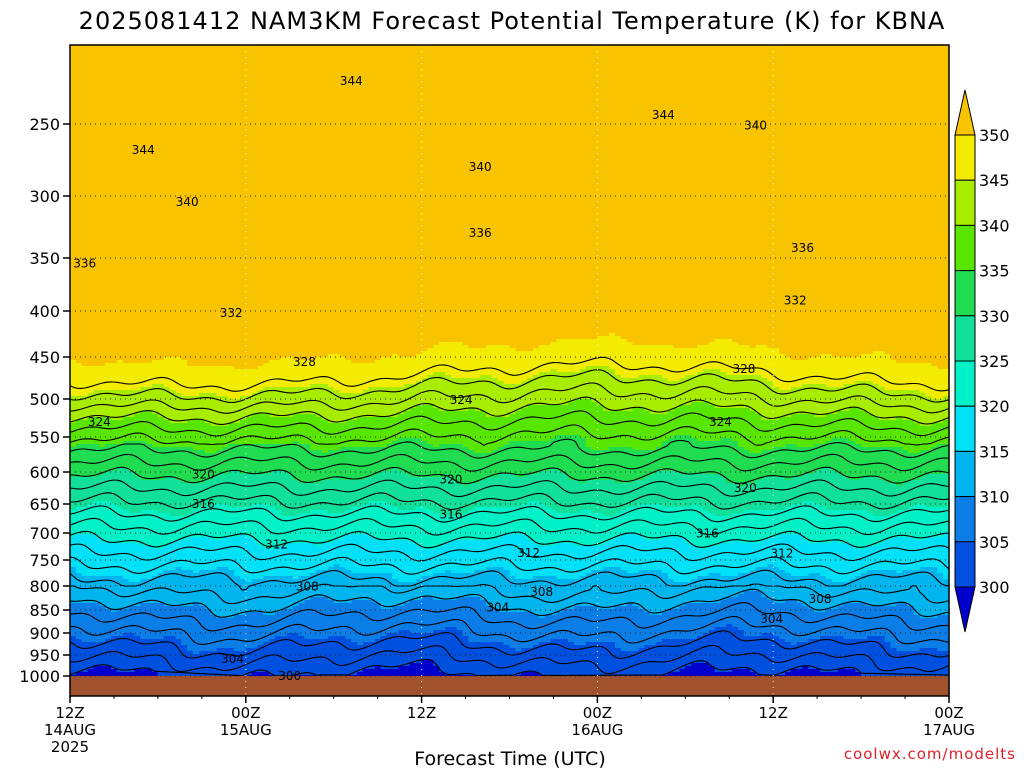  Describe the element at coordinates (497, 608) in the screenshot. I see `contour-label: 304` at that location.